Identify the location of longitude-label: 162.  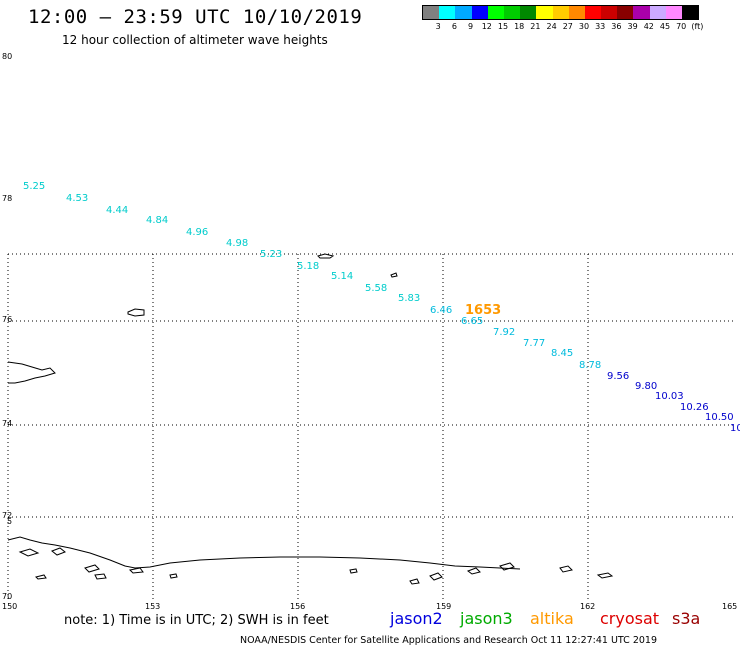
(588, 606).